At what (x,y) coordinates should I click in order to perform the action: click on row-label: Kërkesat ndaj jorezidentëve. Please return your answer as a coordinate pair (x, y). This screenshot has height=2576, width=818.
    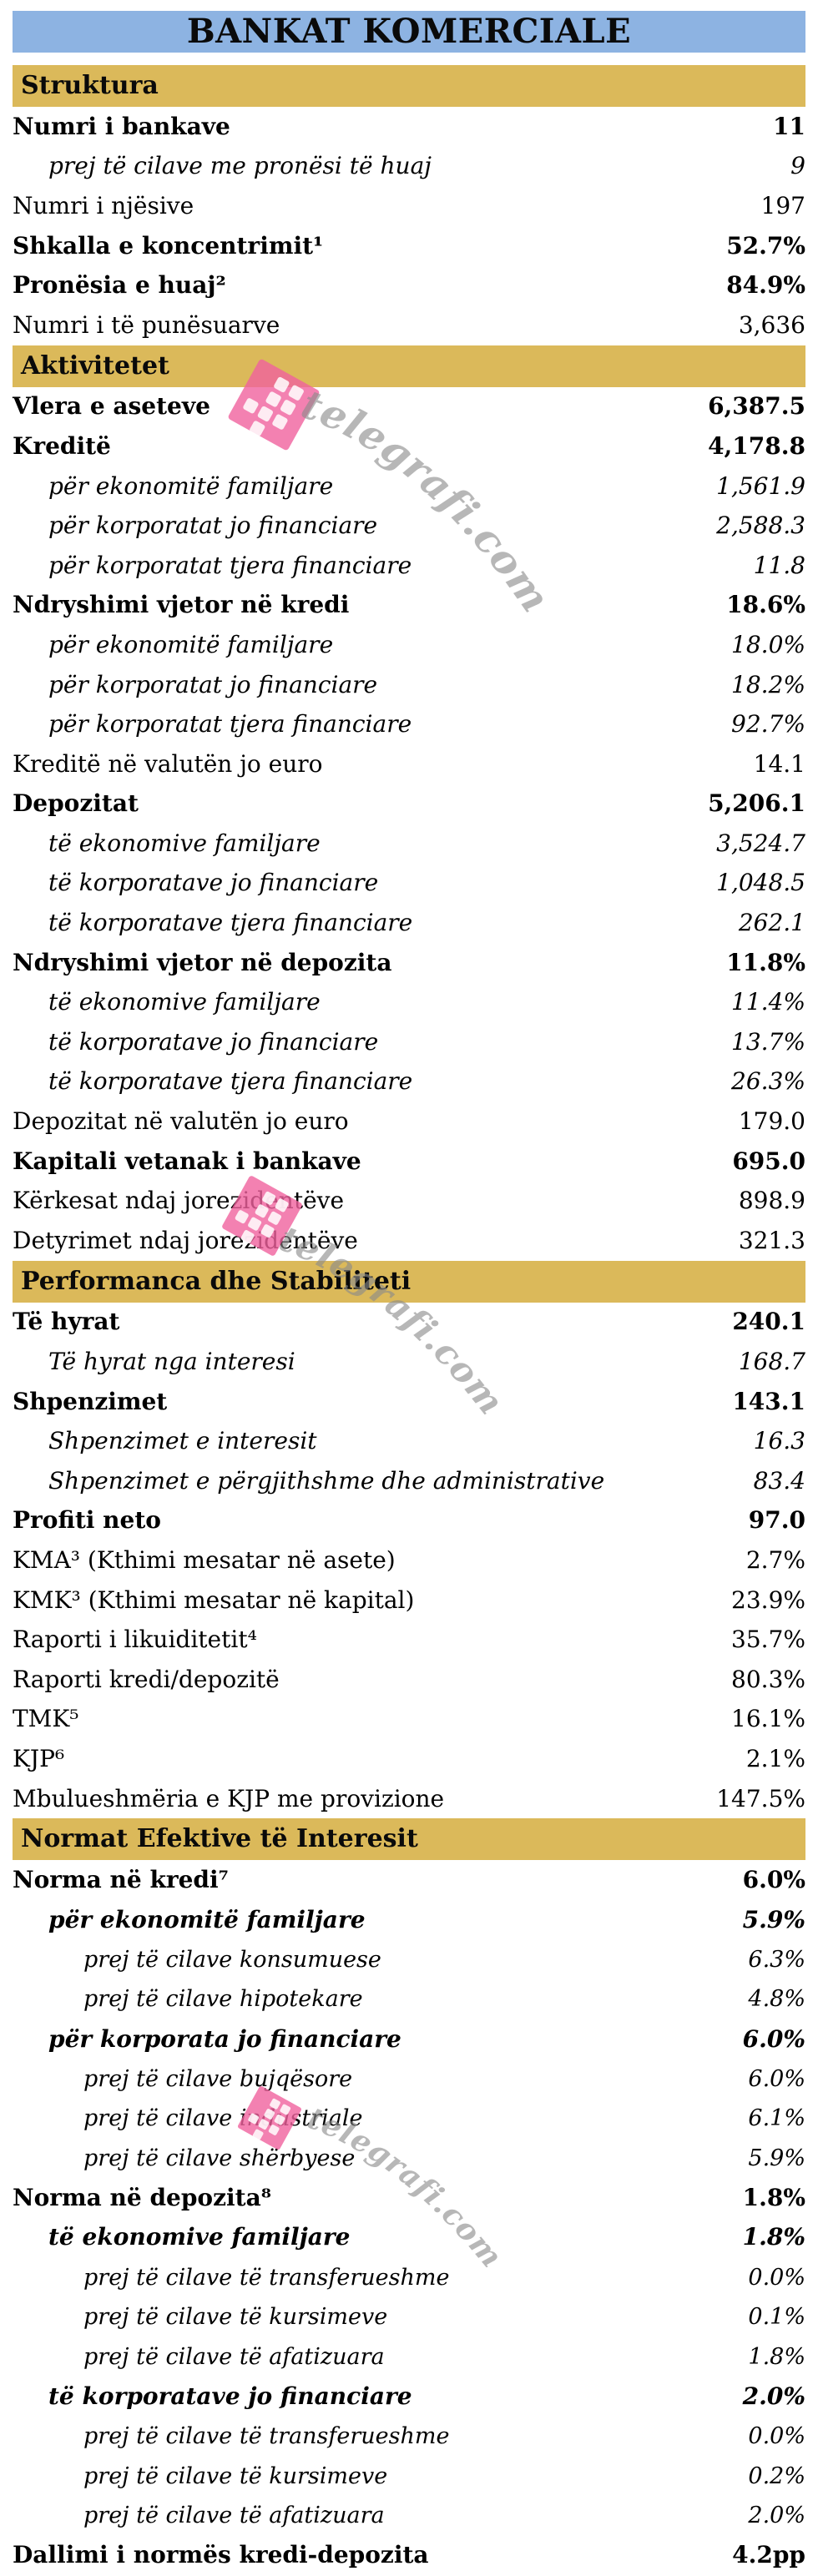
    Looking at the image, I should click on (179, 1201).